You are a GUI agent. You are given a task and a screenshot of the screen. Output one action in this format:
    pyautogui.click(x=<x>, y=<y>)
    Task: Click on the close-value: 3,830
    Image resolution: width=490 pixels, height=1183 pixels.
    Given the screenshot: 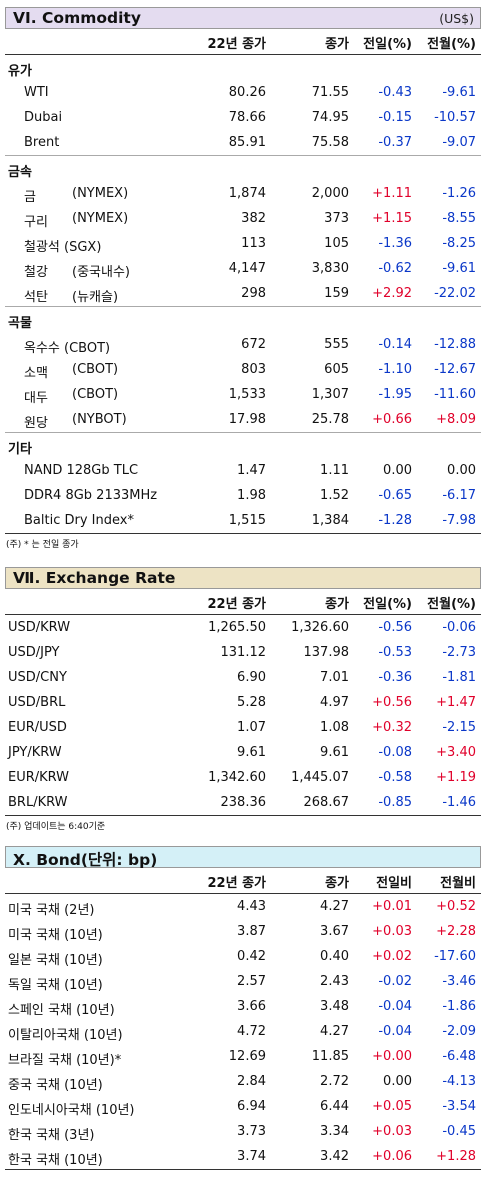 What is the action you would take?
    pyautogui.click(x=330, y=268)
    